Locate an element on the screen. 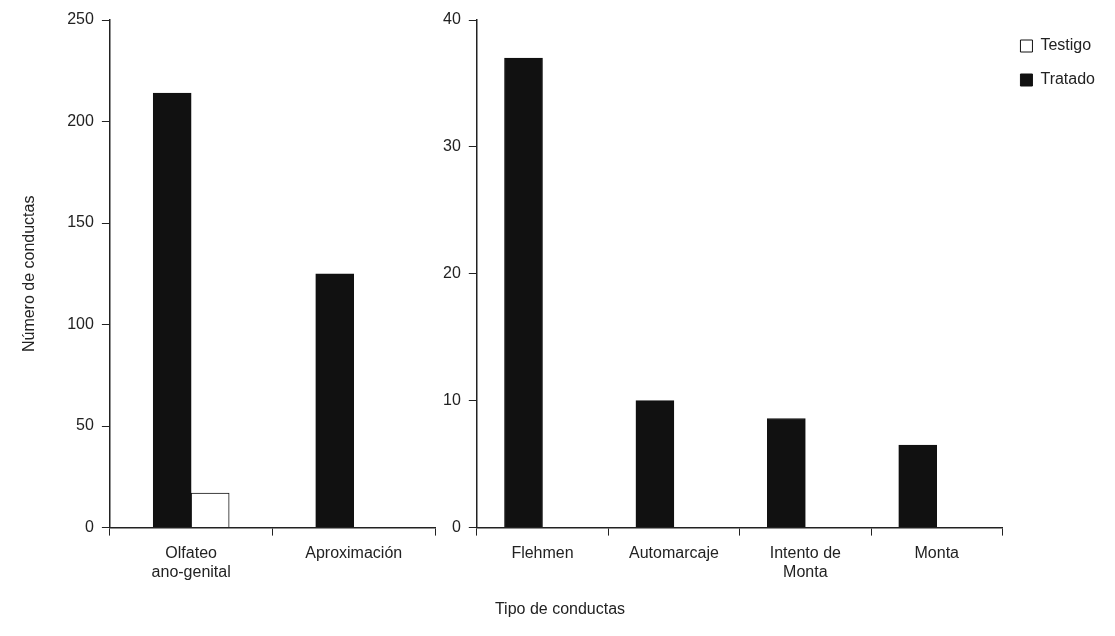 The image size is (1115, 636). y-tick-label: 200 is located at coordinates (80, 120).